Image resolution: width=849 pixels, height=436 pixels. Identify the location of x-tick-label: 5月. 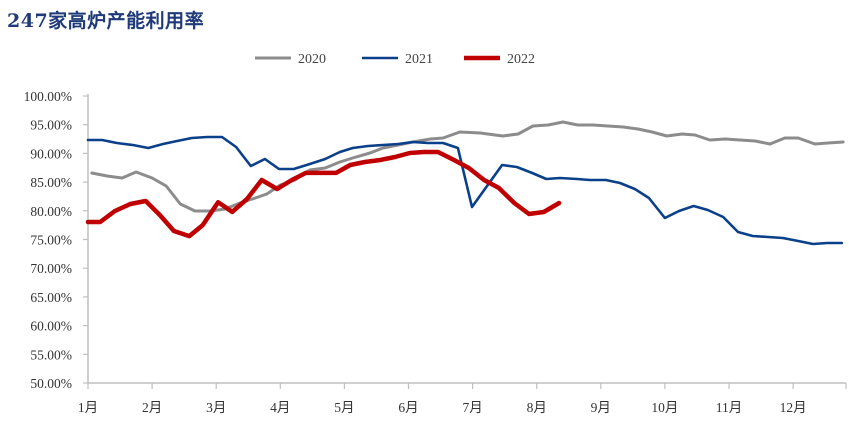
(344, 407).